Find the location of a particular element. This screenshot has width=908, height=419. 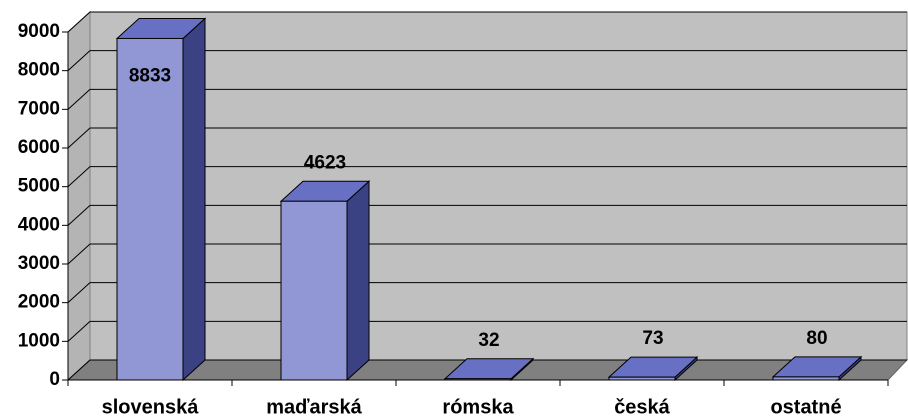

x-tick-label: maďarská is located at coordinates (314, 407).